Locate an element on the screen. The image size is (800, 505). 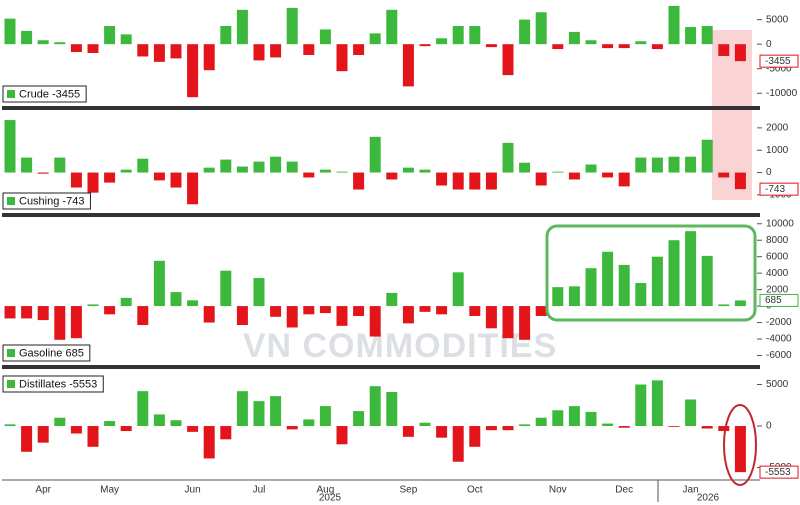
legend: Gasoline 685 is located at coordinates (46, 353).